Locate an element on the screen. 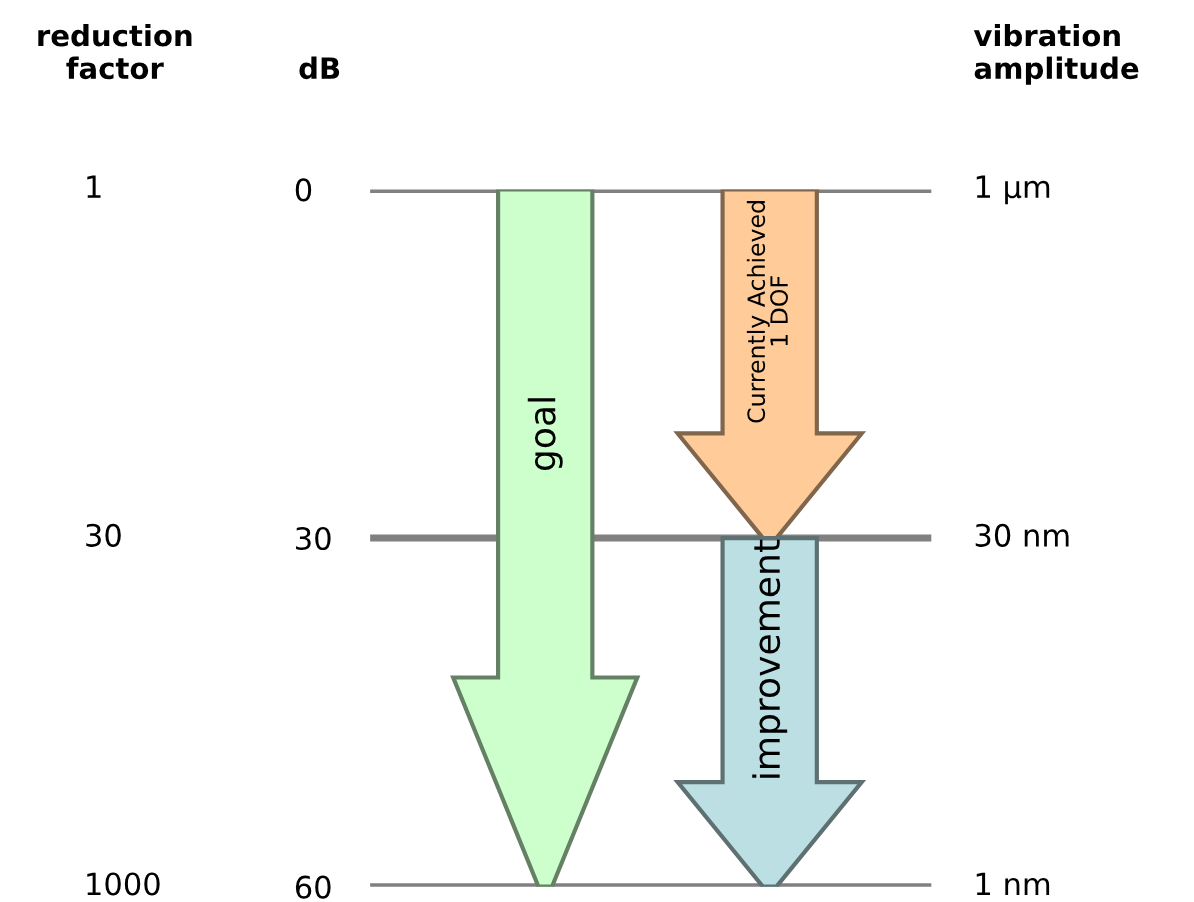 This screenshot has height=902, width=1194. series-label: Currently Achieved 1 DOF is located at coordinates (767, 312).